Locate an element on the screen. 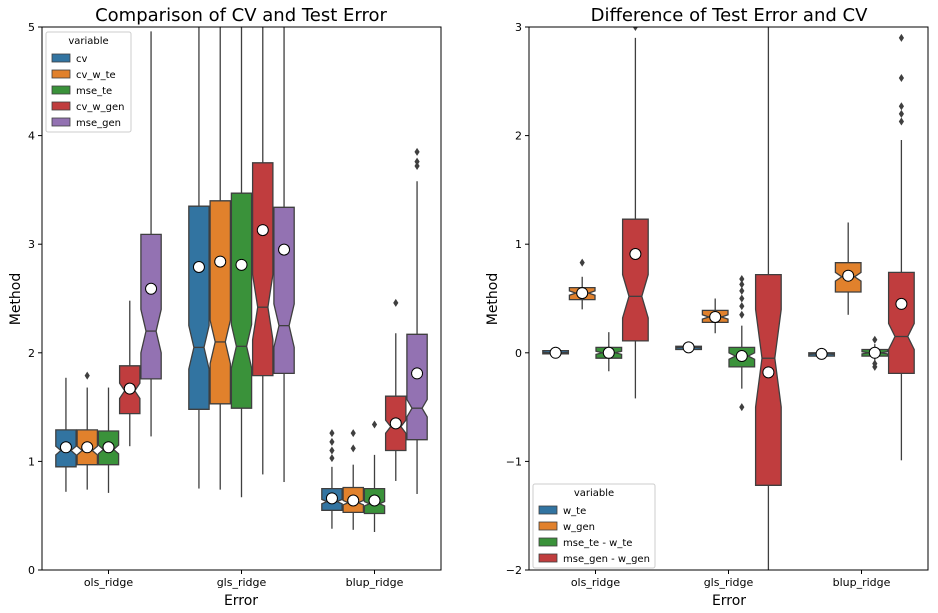 This screenshot has height=613, width=938. box-mse_te-gls_ridge is located at coordinates (241, 262).